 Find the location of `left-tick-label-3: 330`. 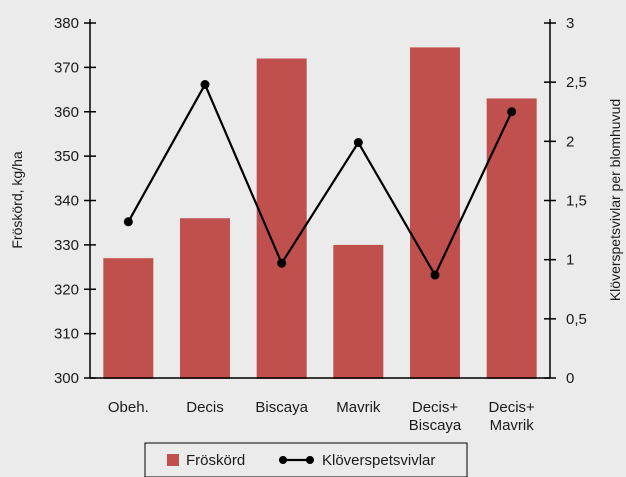

left-tick-label-3: 330 is located at coordinates (66, 245).